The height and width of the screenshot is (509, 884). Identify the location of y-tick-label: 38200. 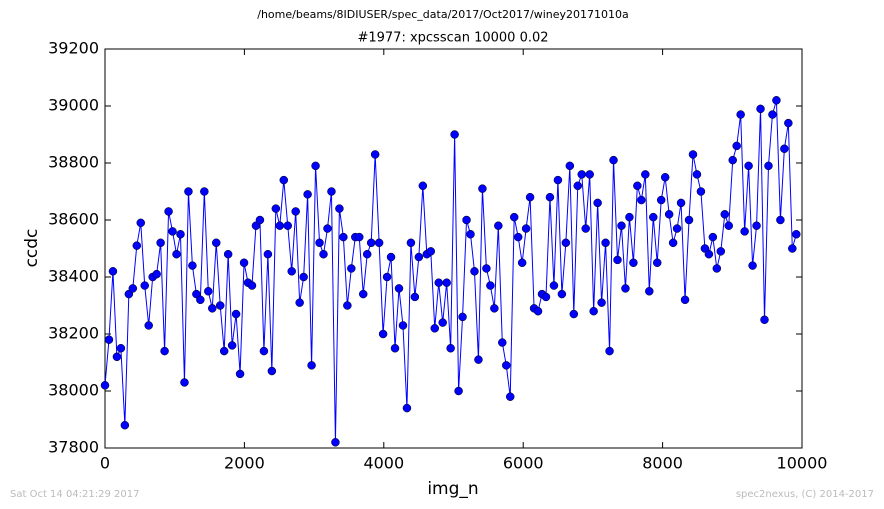
(73, 333).